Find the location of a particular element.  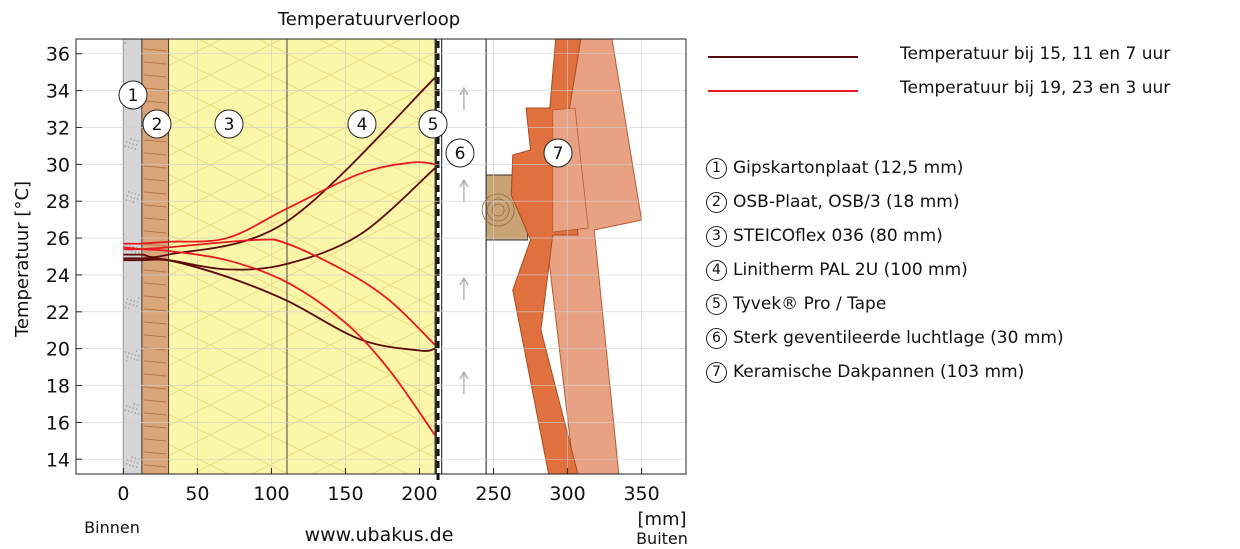

layer-4-band is located at coordinates (361, 256).